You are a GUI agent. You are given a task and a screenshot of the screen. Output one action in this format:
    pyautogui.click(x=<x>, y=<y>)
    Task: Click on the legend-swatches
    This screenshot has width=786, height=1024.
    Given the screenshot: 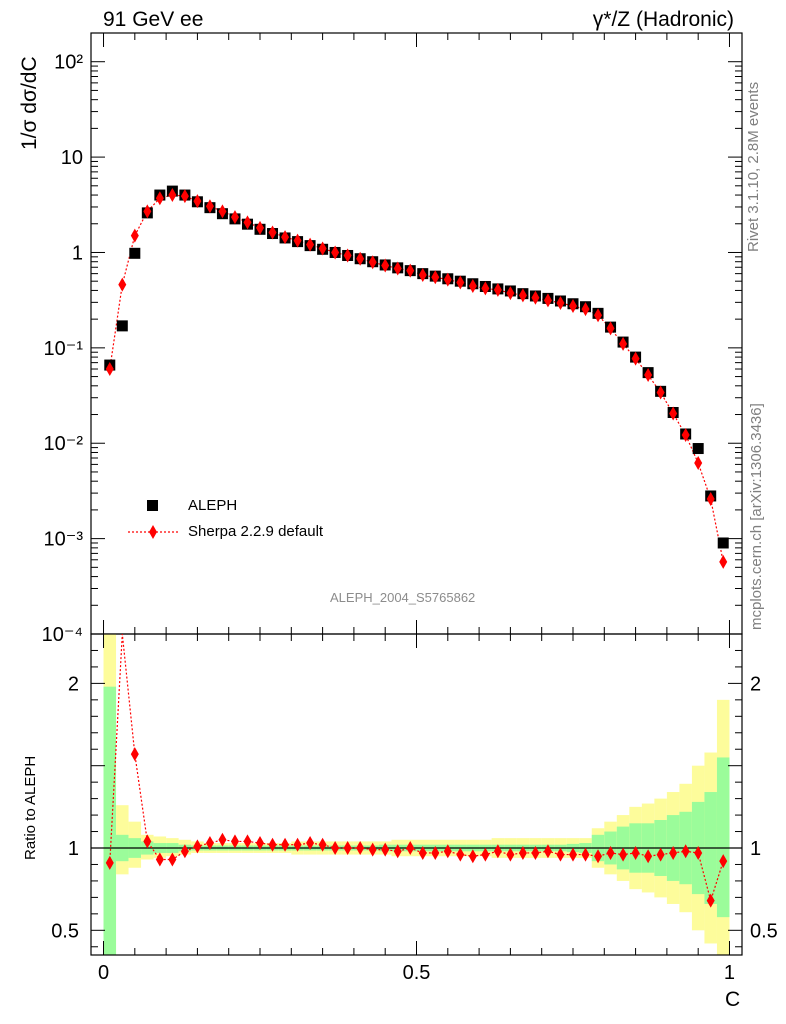 What is the action you would take?
    pyautogui.click(x=153, y=519)
    